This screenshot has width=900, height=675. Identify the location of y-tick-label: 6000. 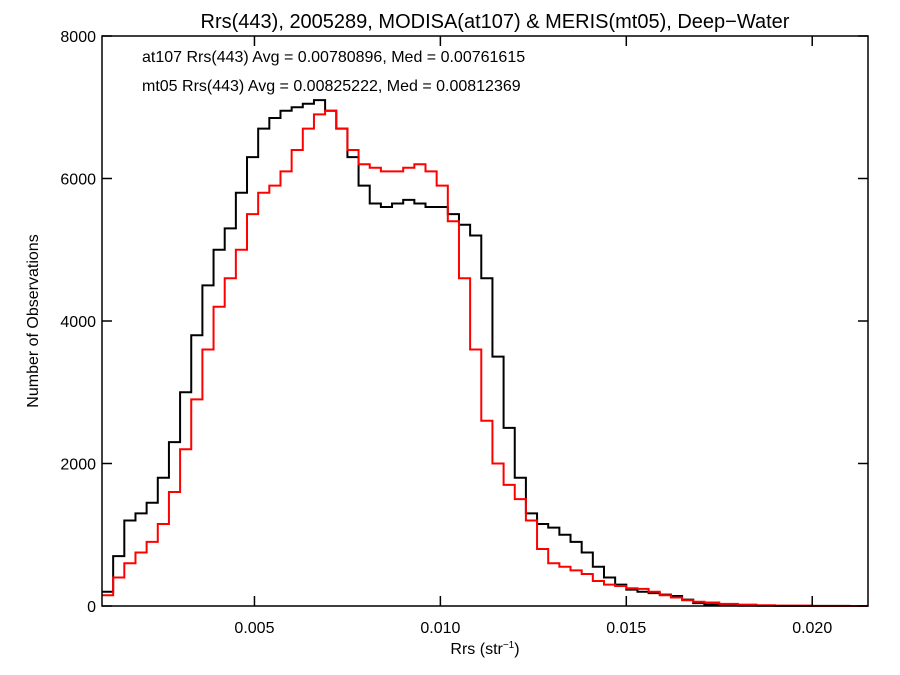
(78, 180).